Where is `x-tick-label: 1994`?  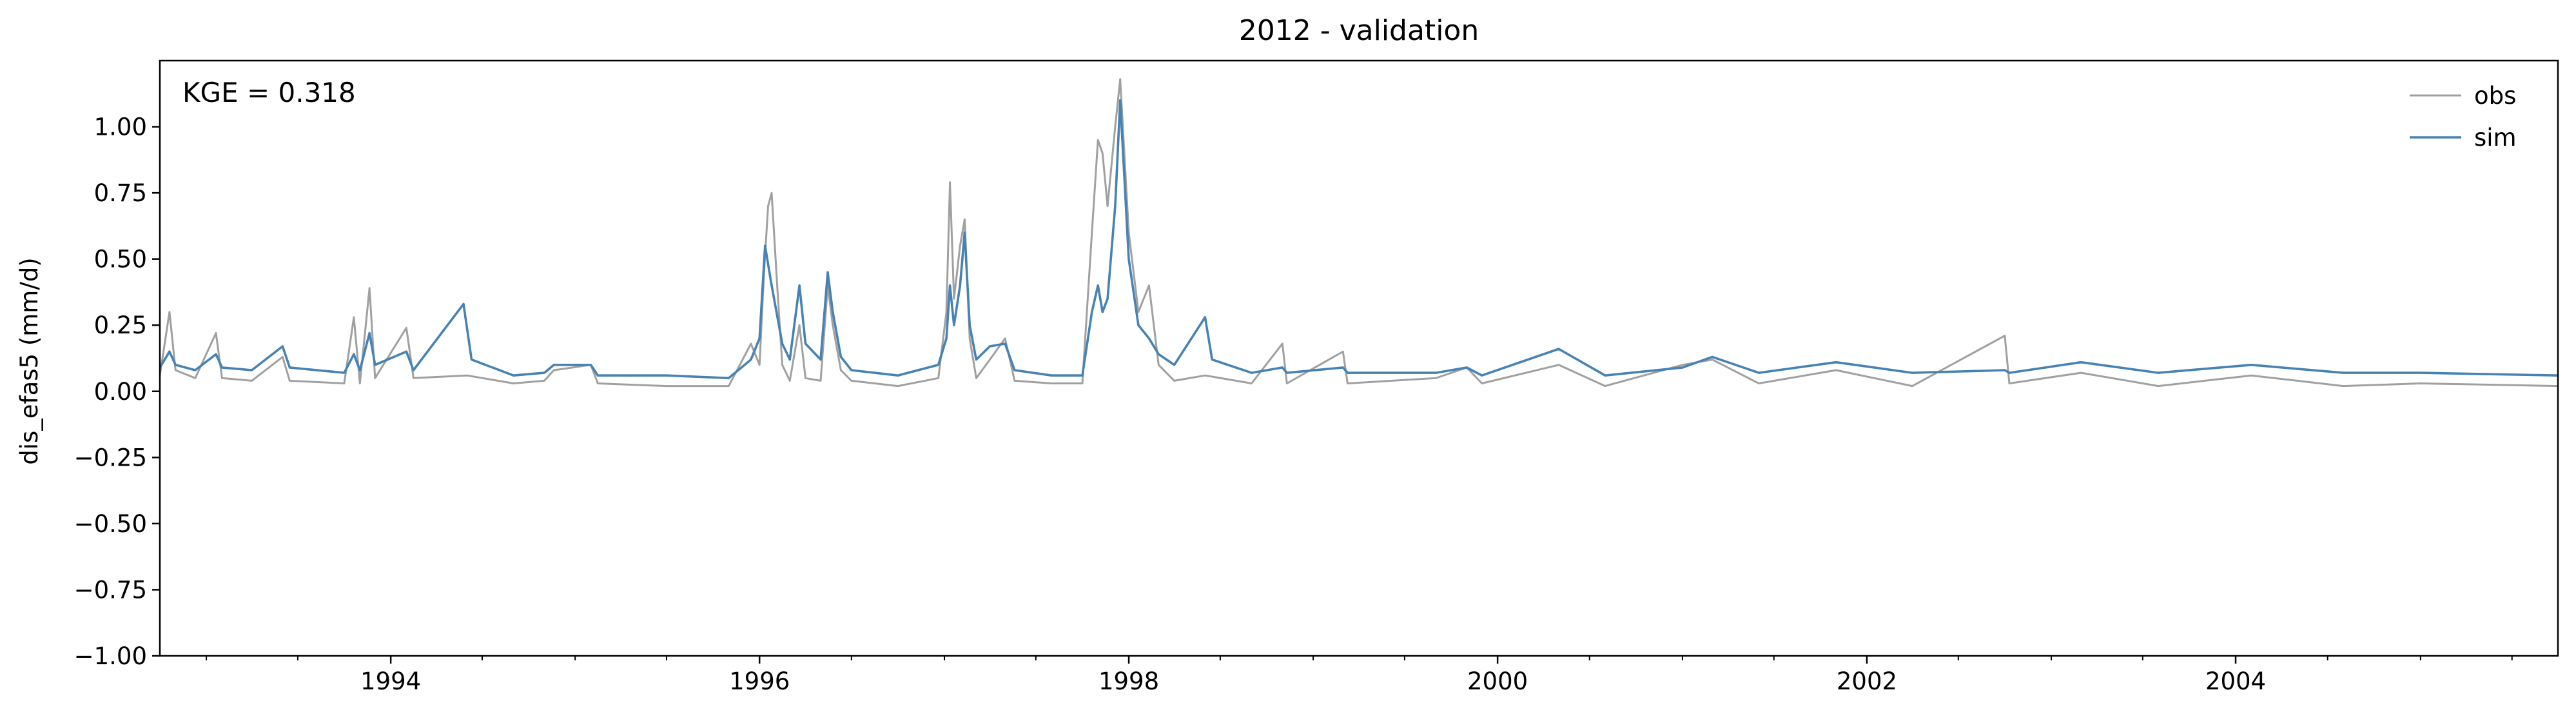 x-tick-label: 1994 is located at coordinates (391, 681).